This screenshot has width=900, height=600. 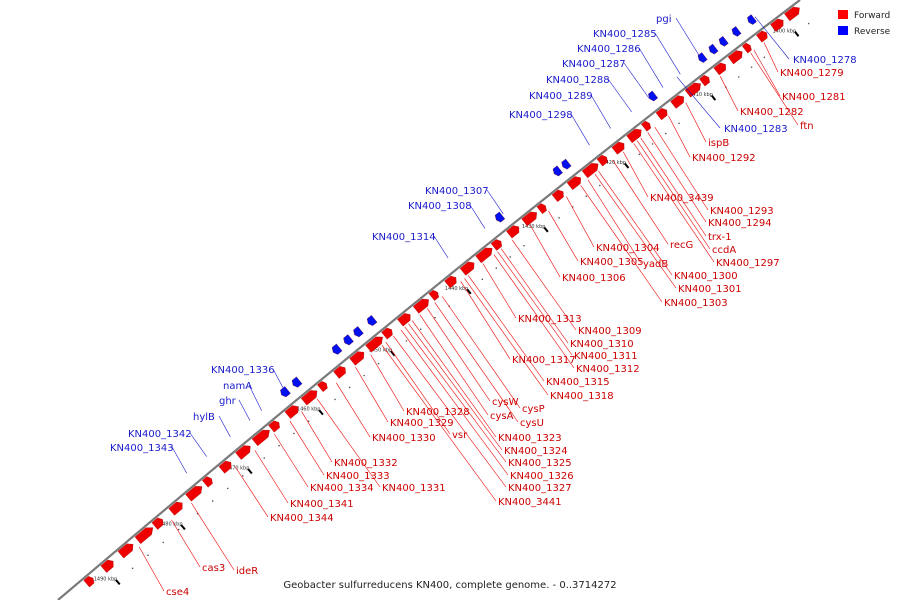 I want to click on reverse-gene-label: KN400_1308, so click(x=440, y=206).